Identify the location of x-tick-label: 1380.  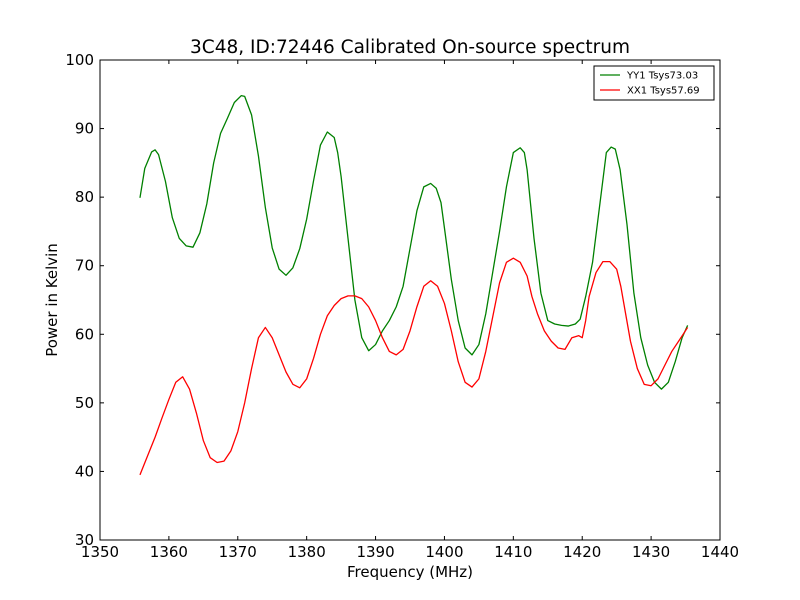
(307, 552).